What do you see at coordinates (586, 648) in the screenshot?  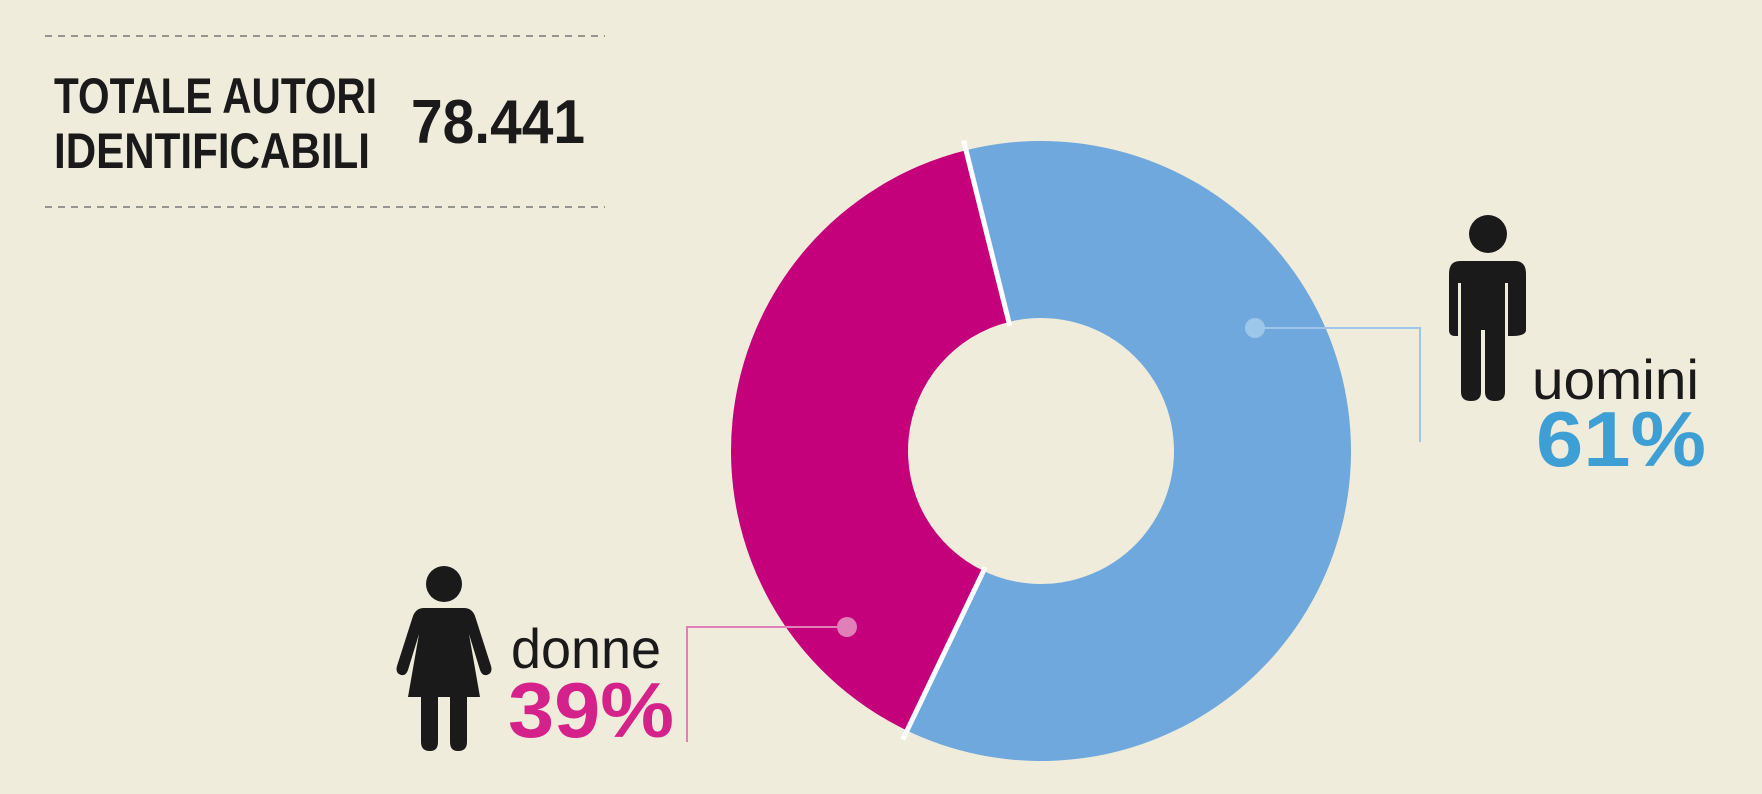 I see `legend-label: donne` at bounding box center [586, 648].